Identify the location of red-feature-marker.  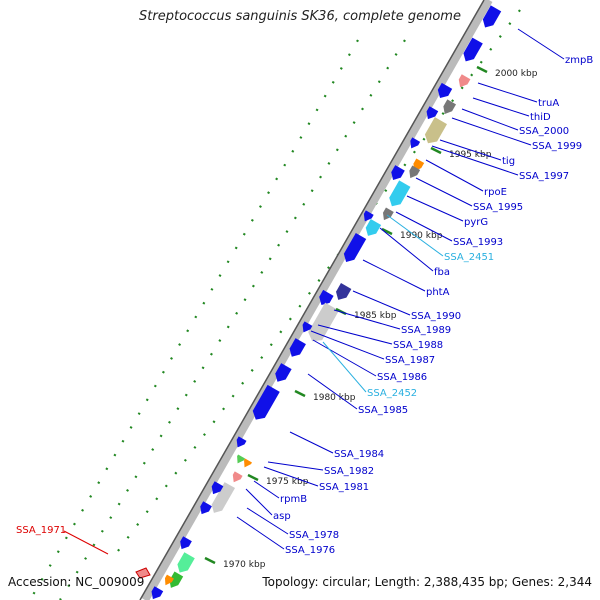
(143, 573).